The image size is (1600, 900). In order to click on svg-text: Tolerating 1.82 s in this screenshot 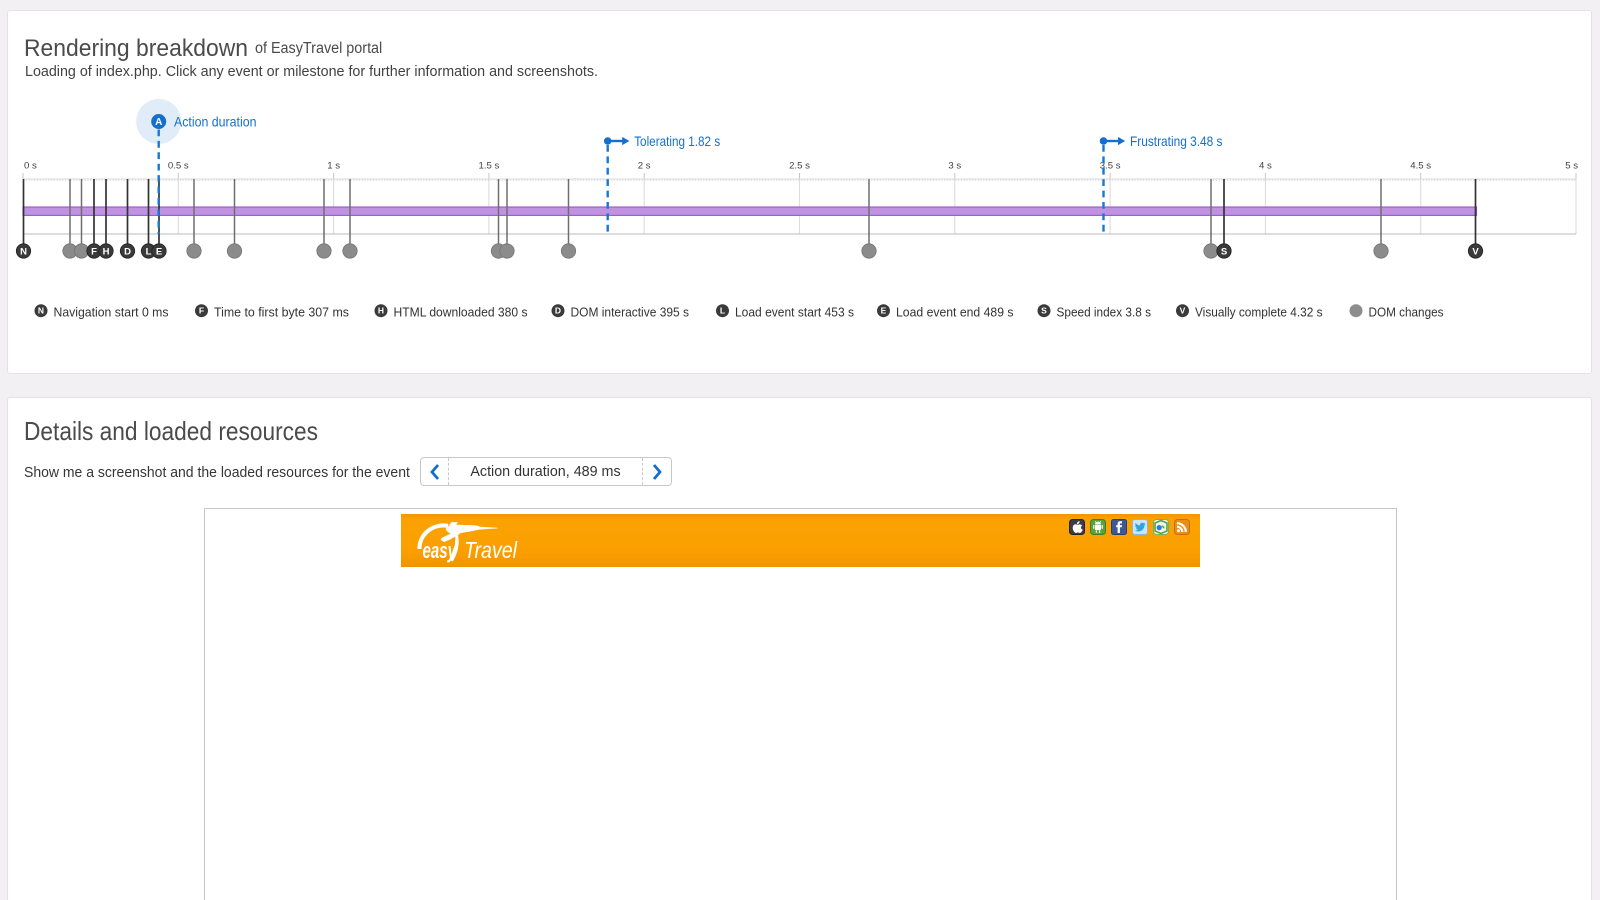, I will do `click(677, 141)`.